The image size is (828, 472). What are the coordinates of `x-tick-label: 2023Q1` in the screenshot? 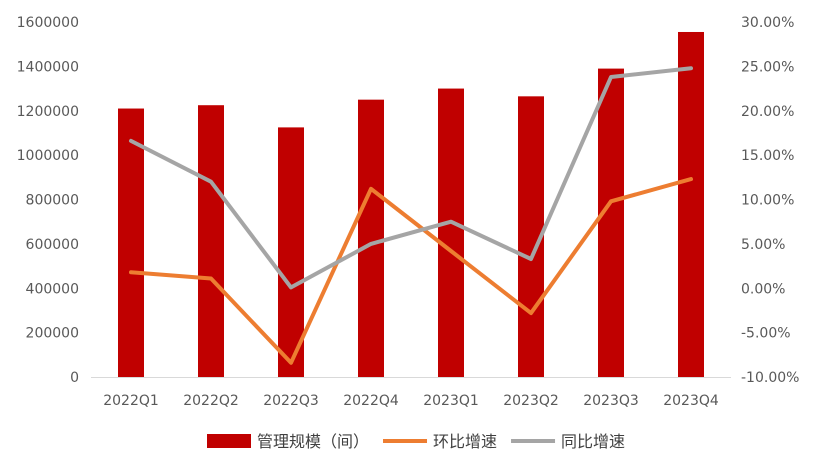 It's located at (451, 401).